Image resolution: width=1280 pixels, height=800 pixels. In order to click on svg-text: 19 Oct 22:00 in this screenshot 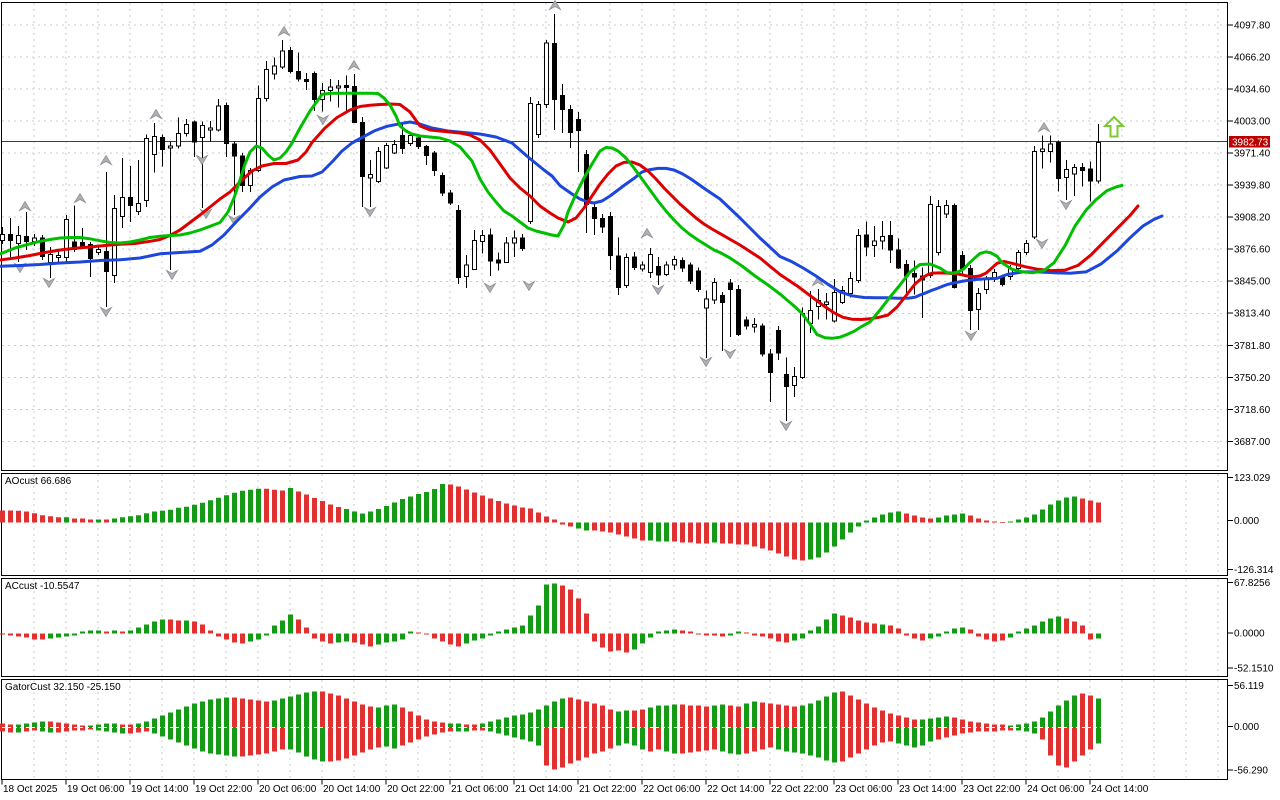, I will do `click(224, 789)`.